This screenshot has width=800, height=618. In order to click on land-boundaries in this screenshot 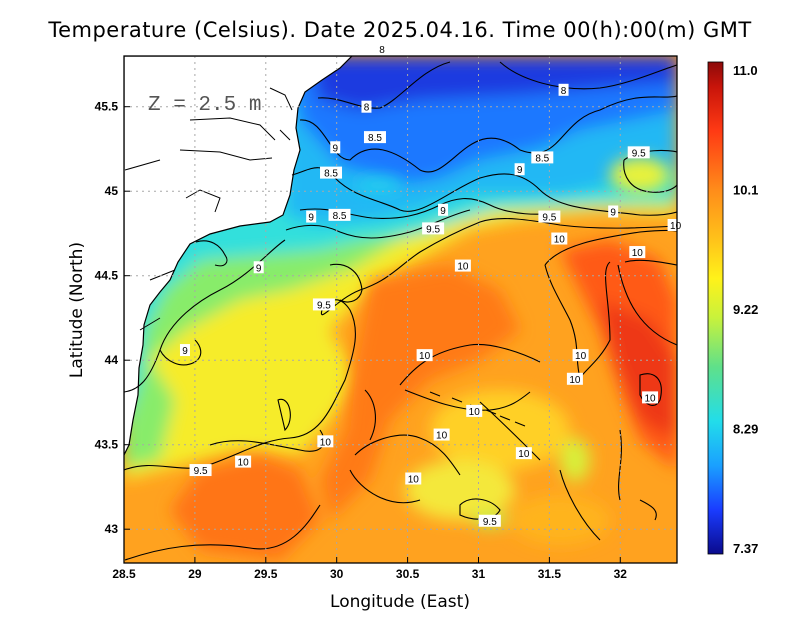, I will do `click(208, 209)`.